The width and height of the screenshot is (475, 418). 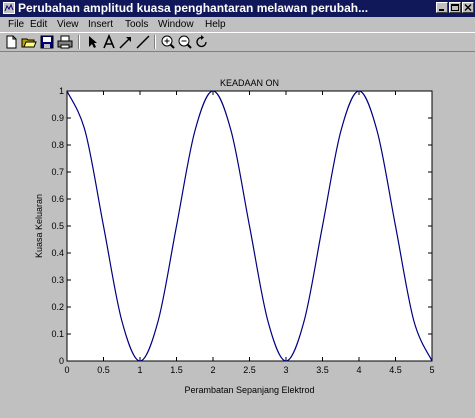 I want to click on menu-bar: File Edit View Insert Tools Window Help, so click(x=237, y=24).